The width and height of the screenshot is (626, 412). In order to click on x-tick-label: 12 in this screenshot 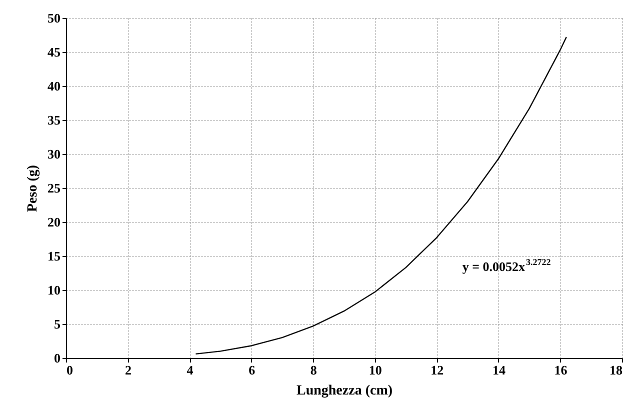, I will do `click(437, 370)`.